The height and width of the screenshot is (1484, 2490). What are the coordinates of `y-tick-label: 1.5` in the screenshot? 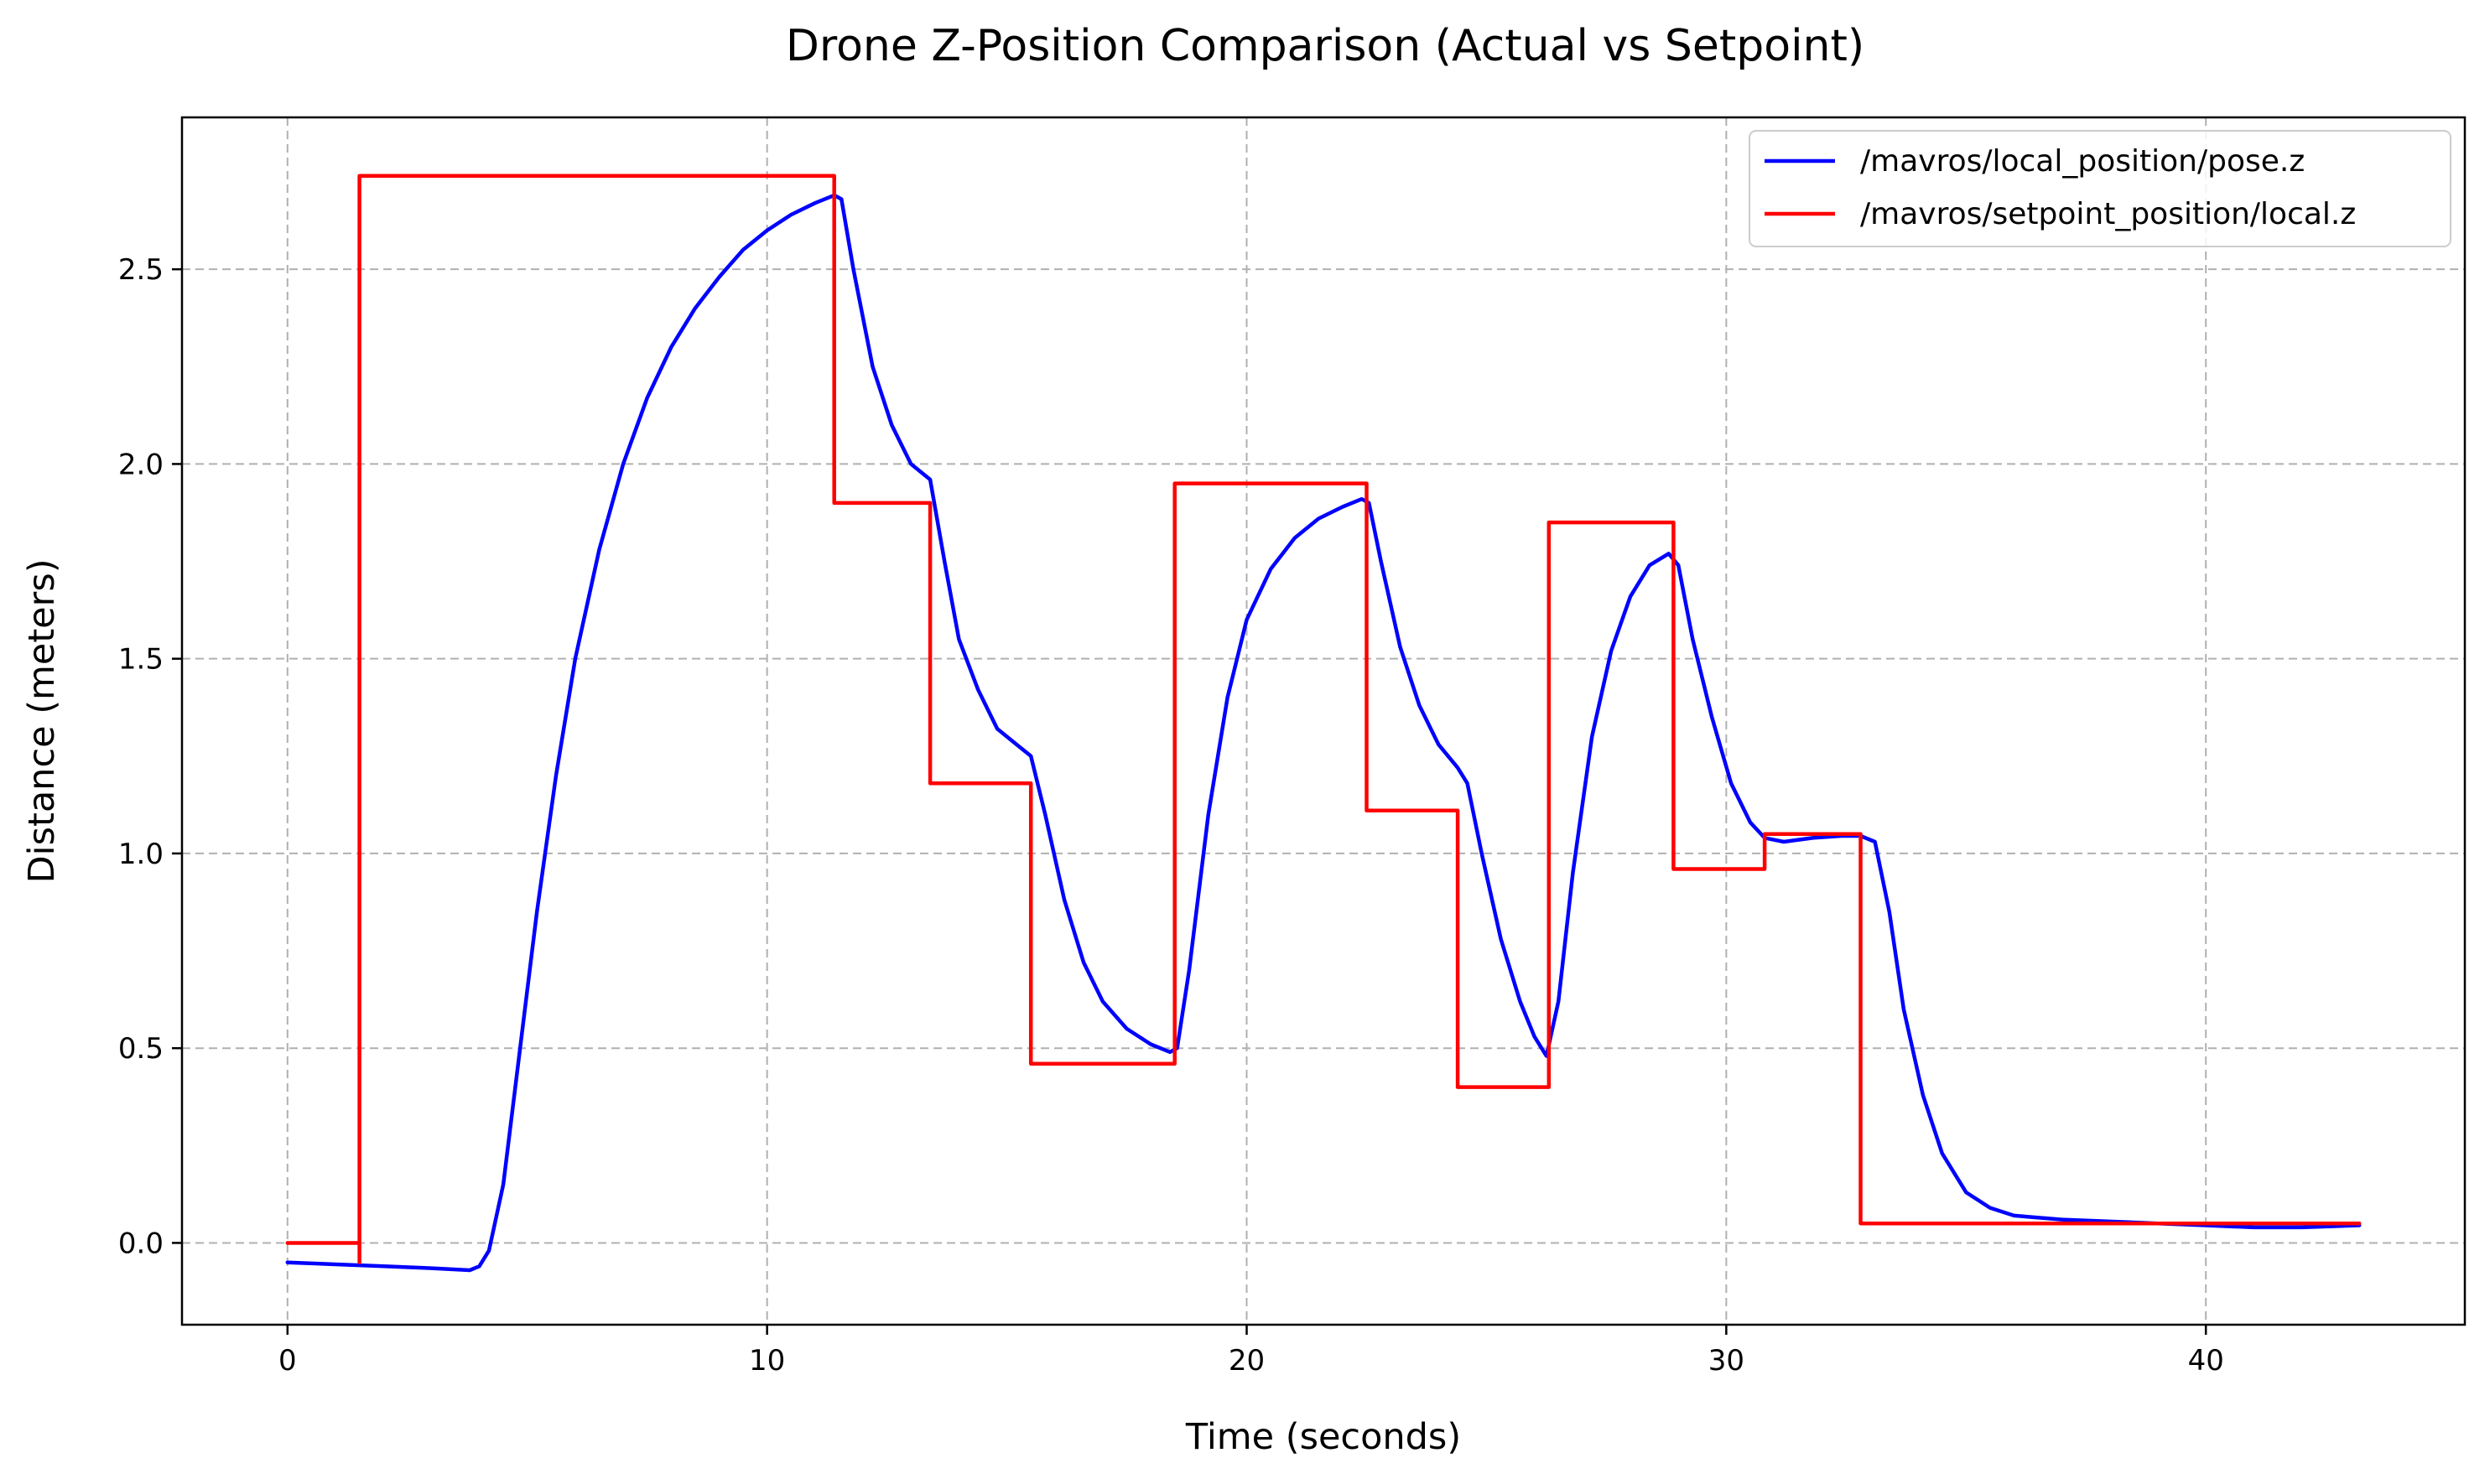 It's located at (141, 660).